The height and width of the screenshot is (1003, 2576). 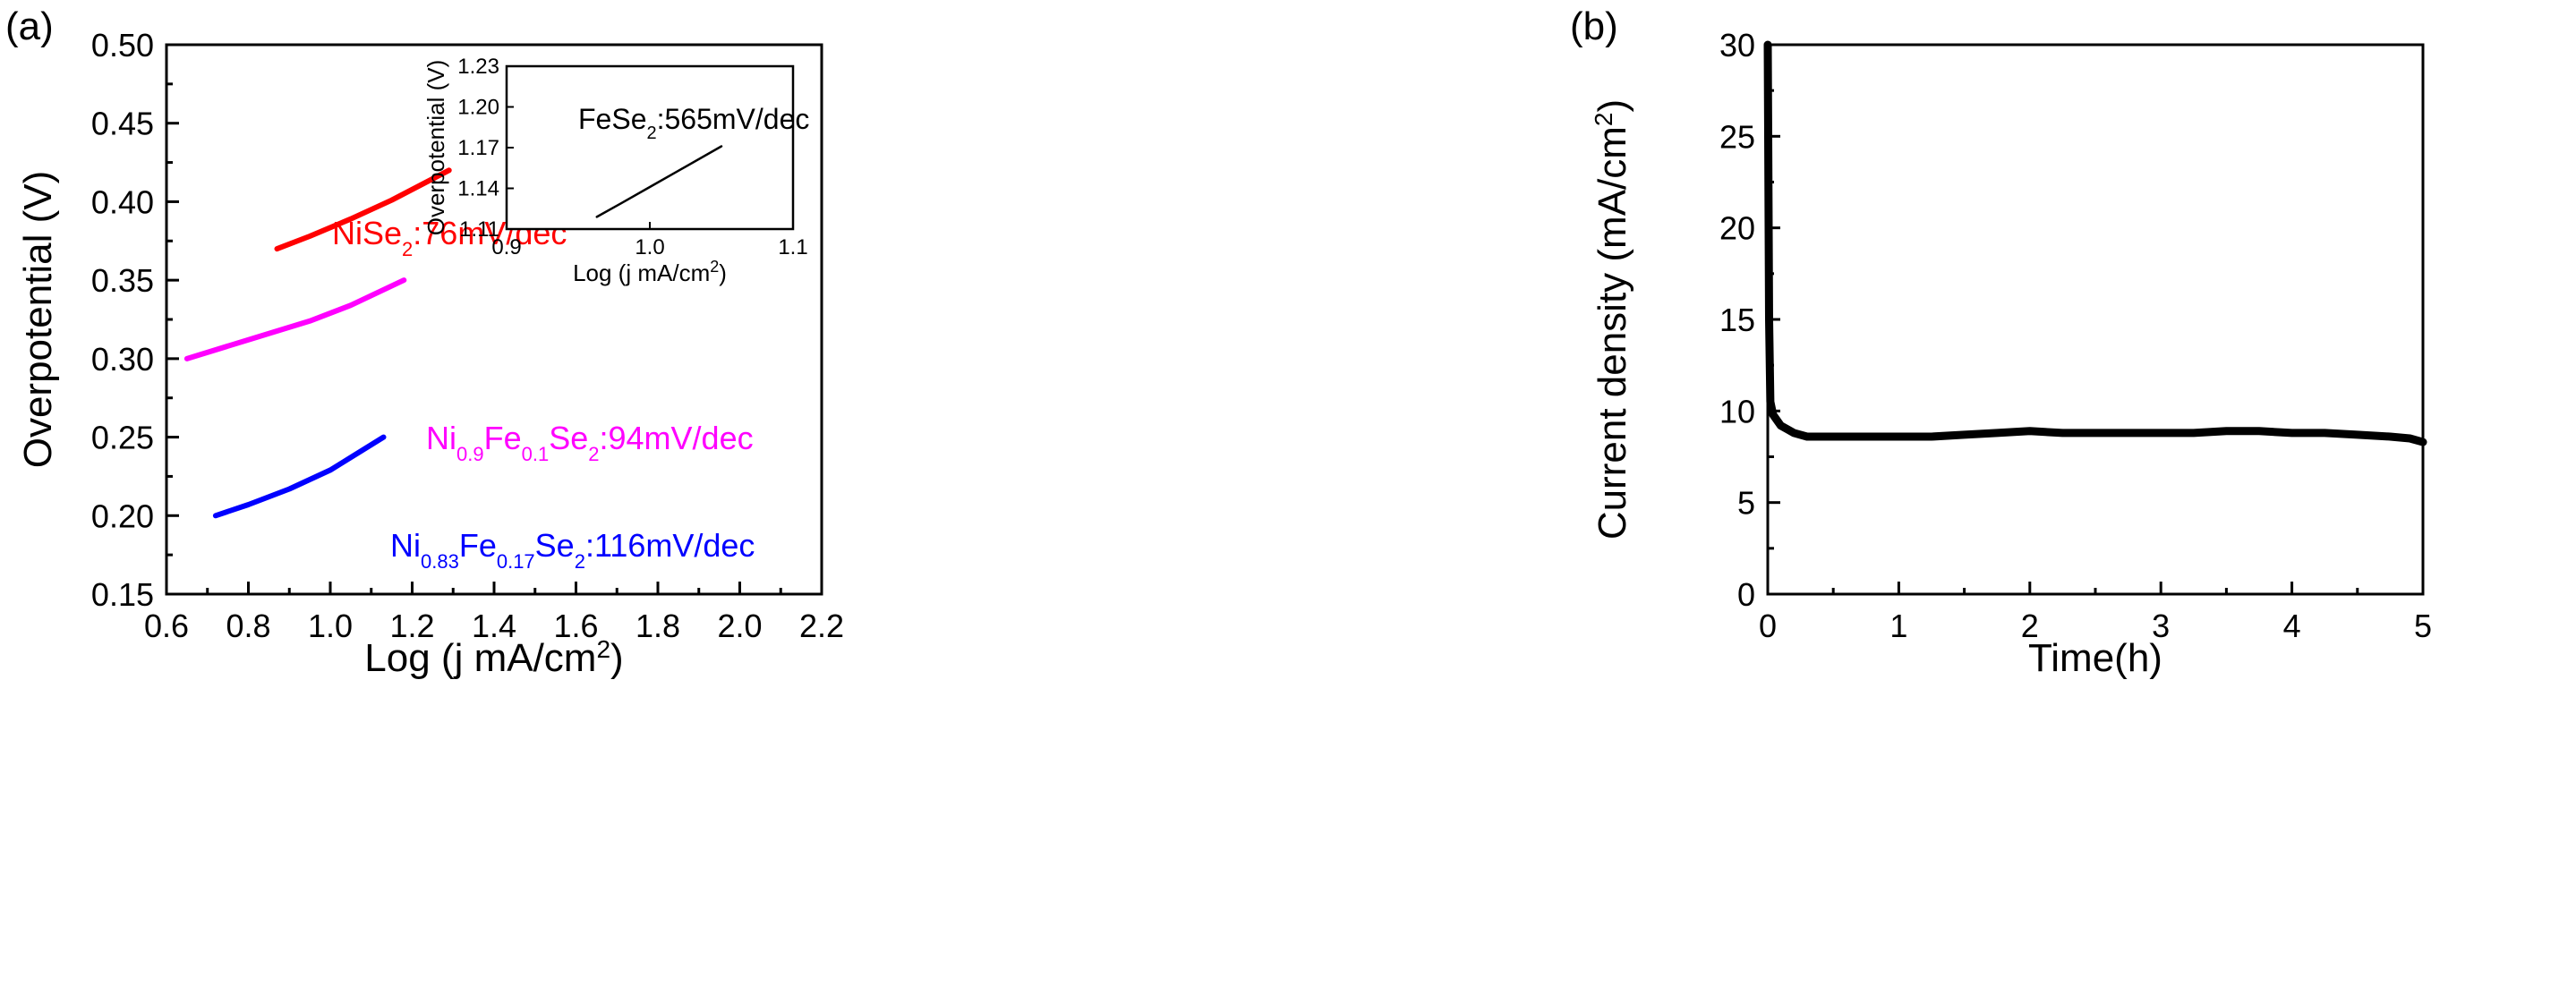 I want to click on panel-a-x-tick-label: 0.8, so click(x=248, y=626).